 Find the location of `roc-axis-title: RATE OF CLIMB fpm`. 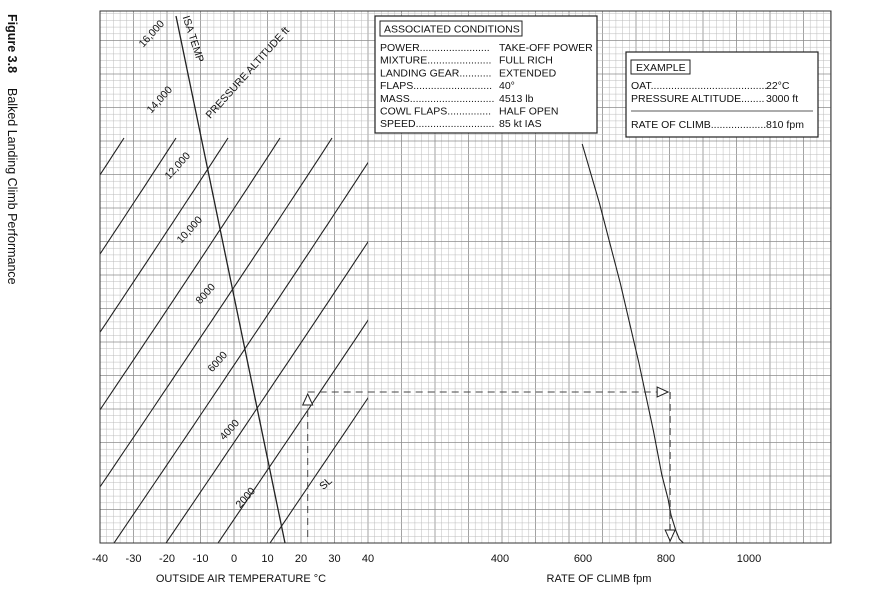

roc-axis-title: RATE OF CLIMB fpm is located at coordinates (599, 579).